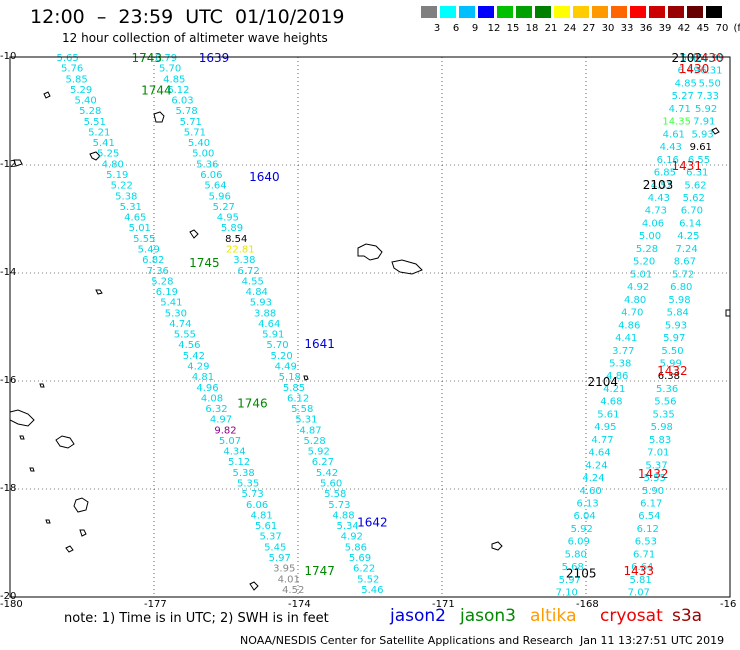 Image resolution: width=740 pixels, height=650 pixels. I want to click on wave-height-value: 5.61, so click(608, 414).